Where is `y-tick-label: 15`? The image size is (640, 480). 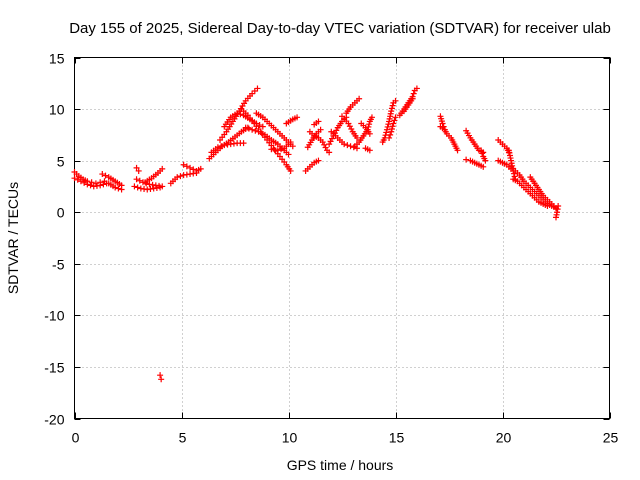
y-tick-label: 15 is located at coordinates (57, 59).